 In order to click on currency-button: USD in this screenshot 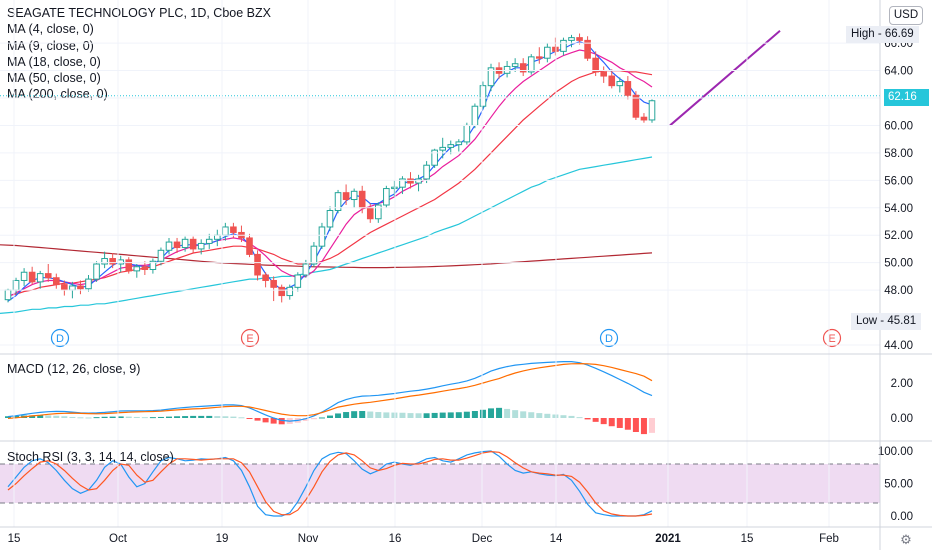, I will do `click(906, 15)`.